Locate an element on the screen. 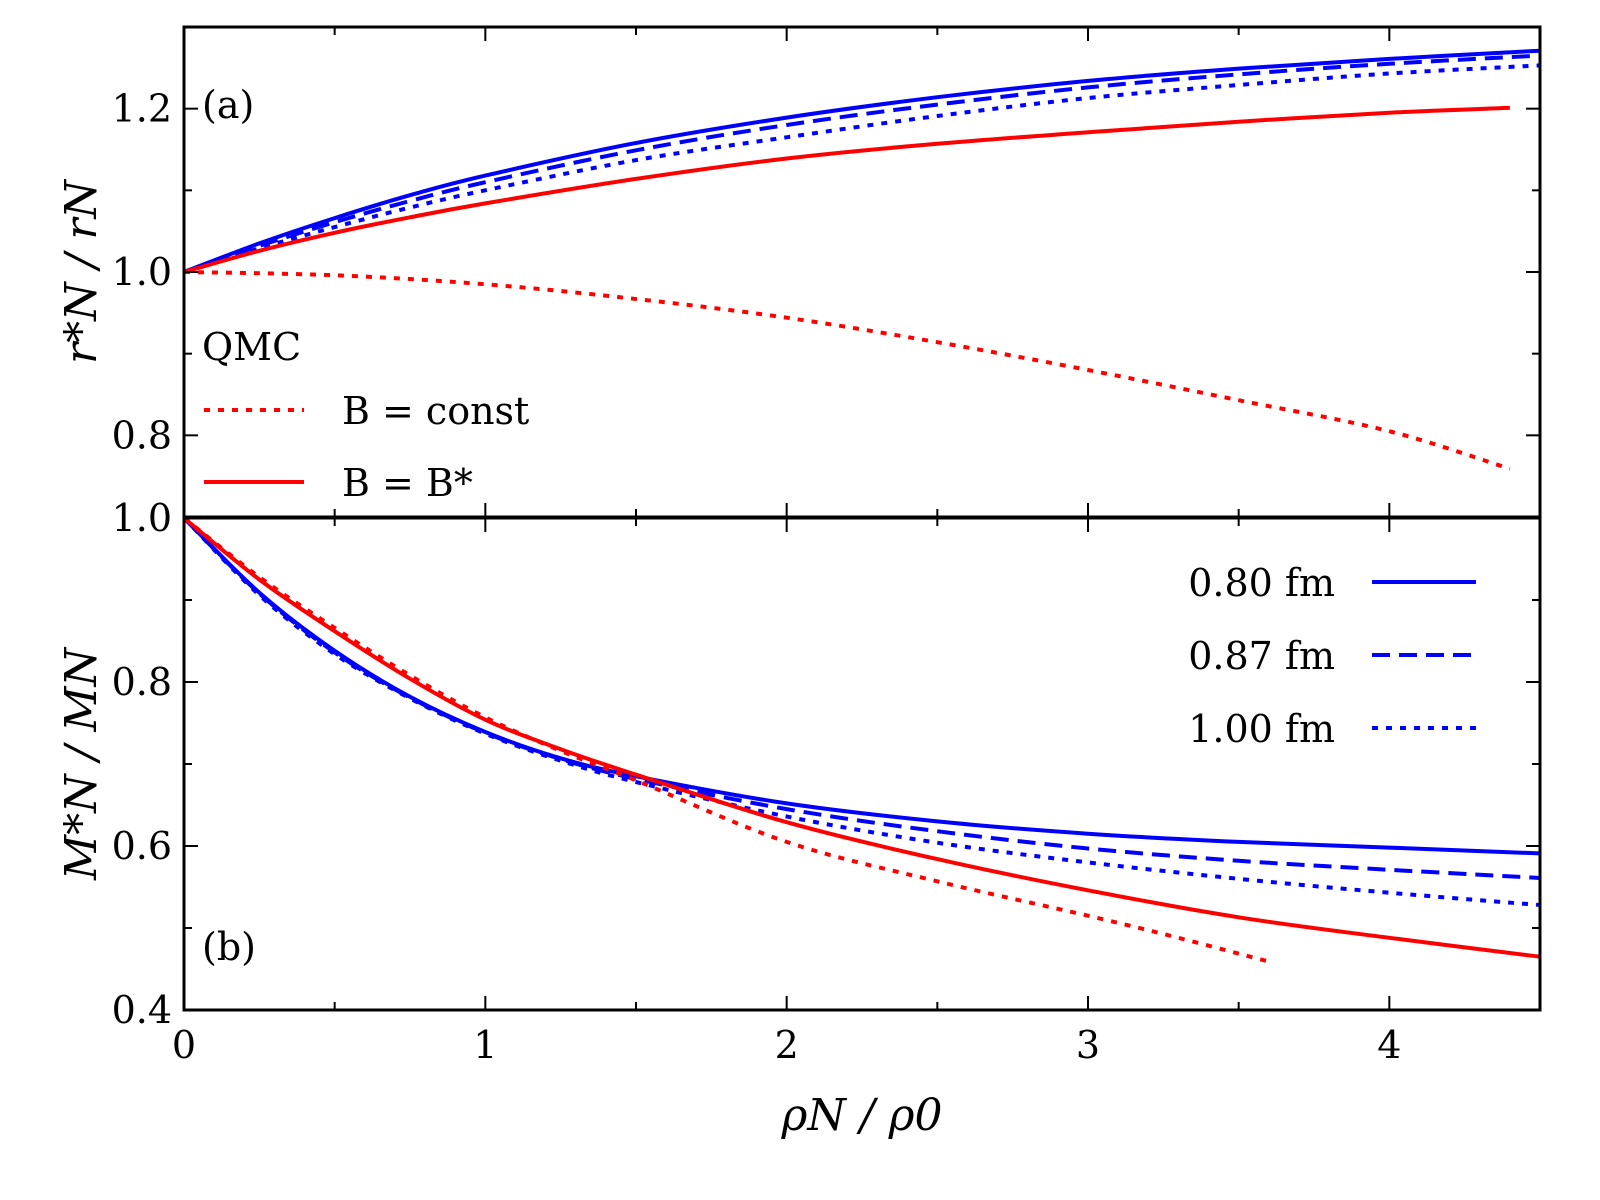 The height and width of the screenshot is (1200, 1600). x-tick-label: 0 is located at coordinates (184, 1045).